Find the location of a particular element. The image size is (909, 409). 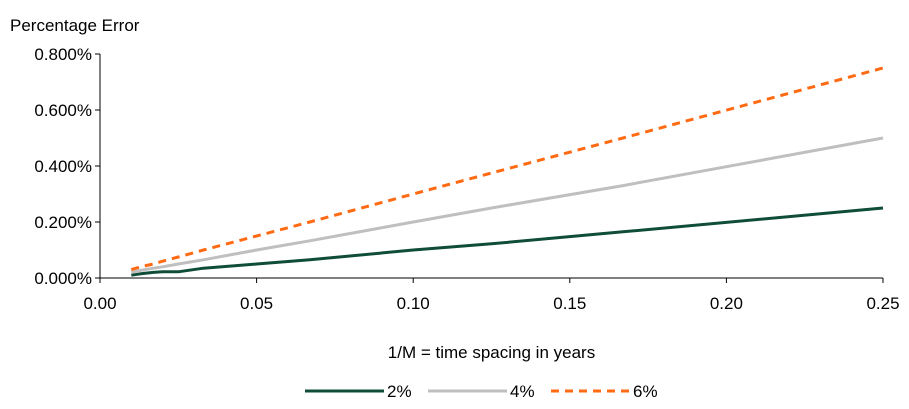

x-tick-label: 0.00 is located at coordinates (99, 303).